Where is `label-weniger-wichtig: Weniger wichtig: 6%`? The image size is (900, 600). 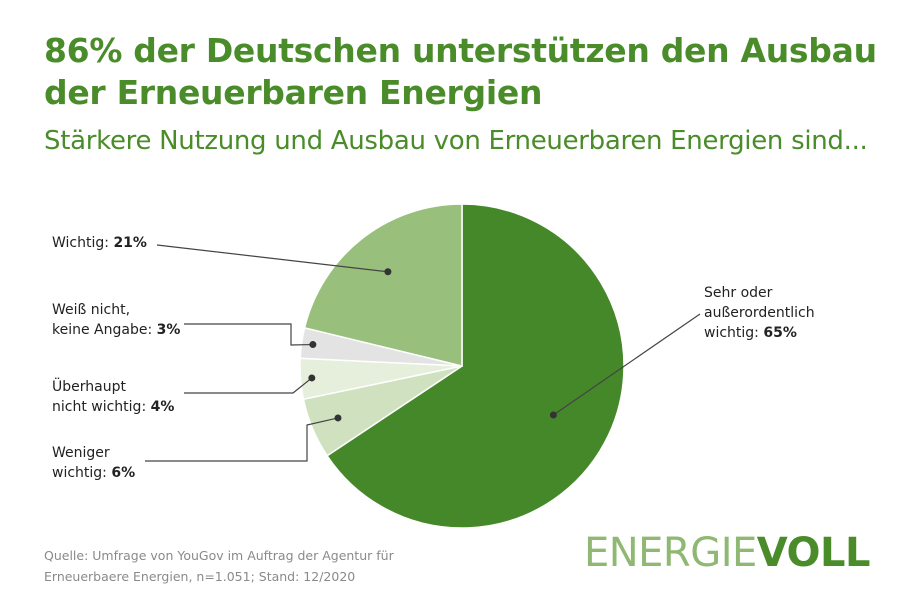 label-weniger-wichtig: Weniger wichtig: 6% is located at coordinates (94, 463).